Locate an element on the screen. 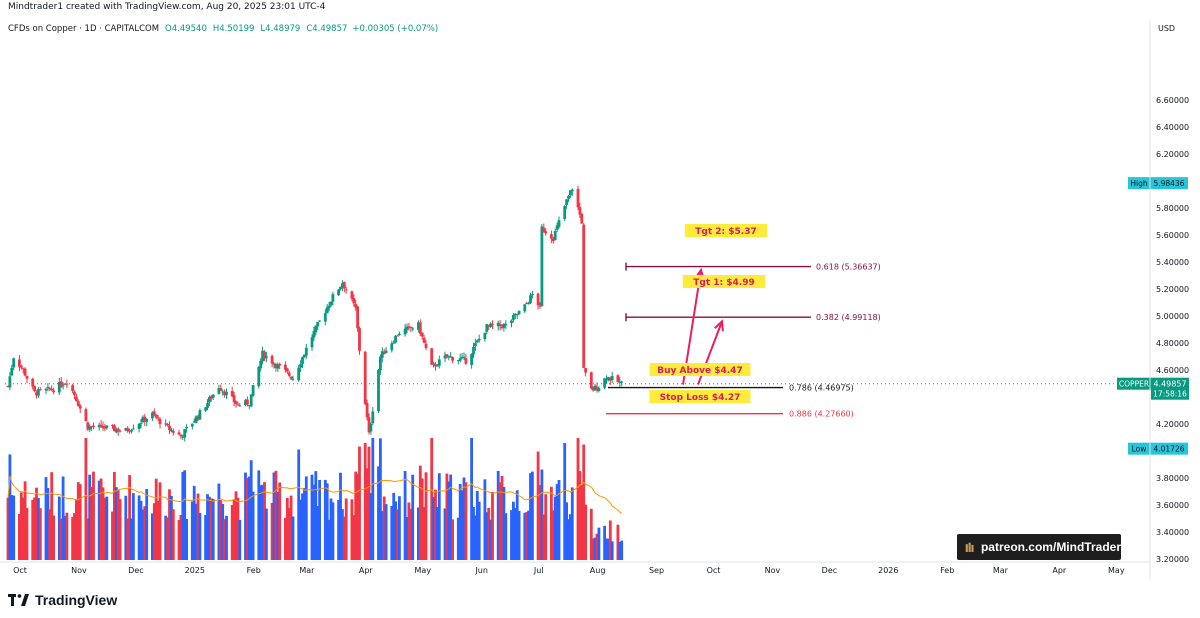 The height and width of the screenshot is (618, 1200). ohlc-change: +0.00305 (+0.07%) is located at coordinates (395, 29).